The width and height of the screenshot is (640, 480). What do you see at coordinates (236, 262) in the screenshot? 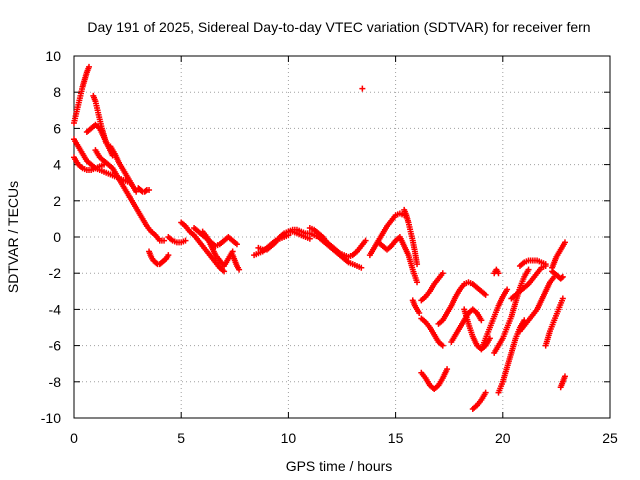
I see `series-arc15` at bounding box center [236, 262].